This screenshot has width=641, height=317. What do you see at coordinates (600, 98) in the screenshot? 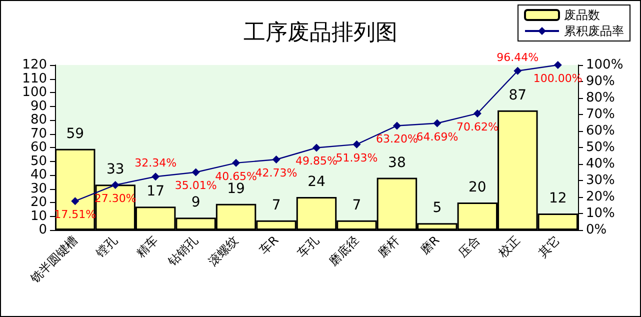
I see `y2-tick-label: 80%` at bounding box center [600, 98].